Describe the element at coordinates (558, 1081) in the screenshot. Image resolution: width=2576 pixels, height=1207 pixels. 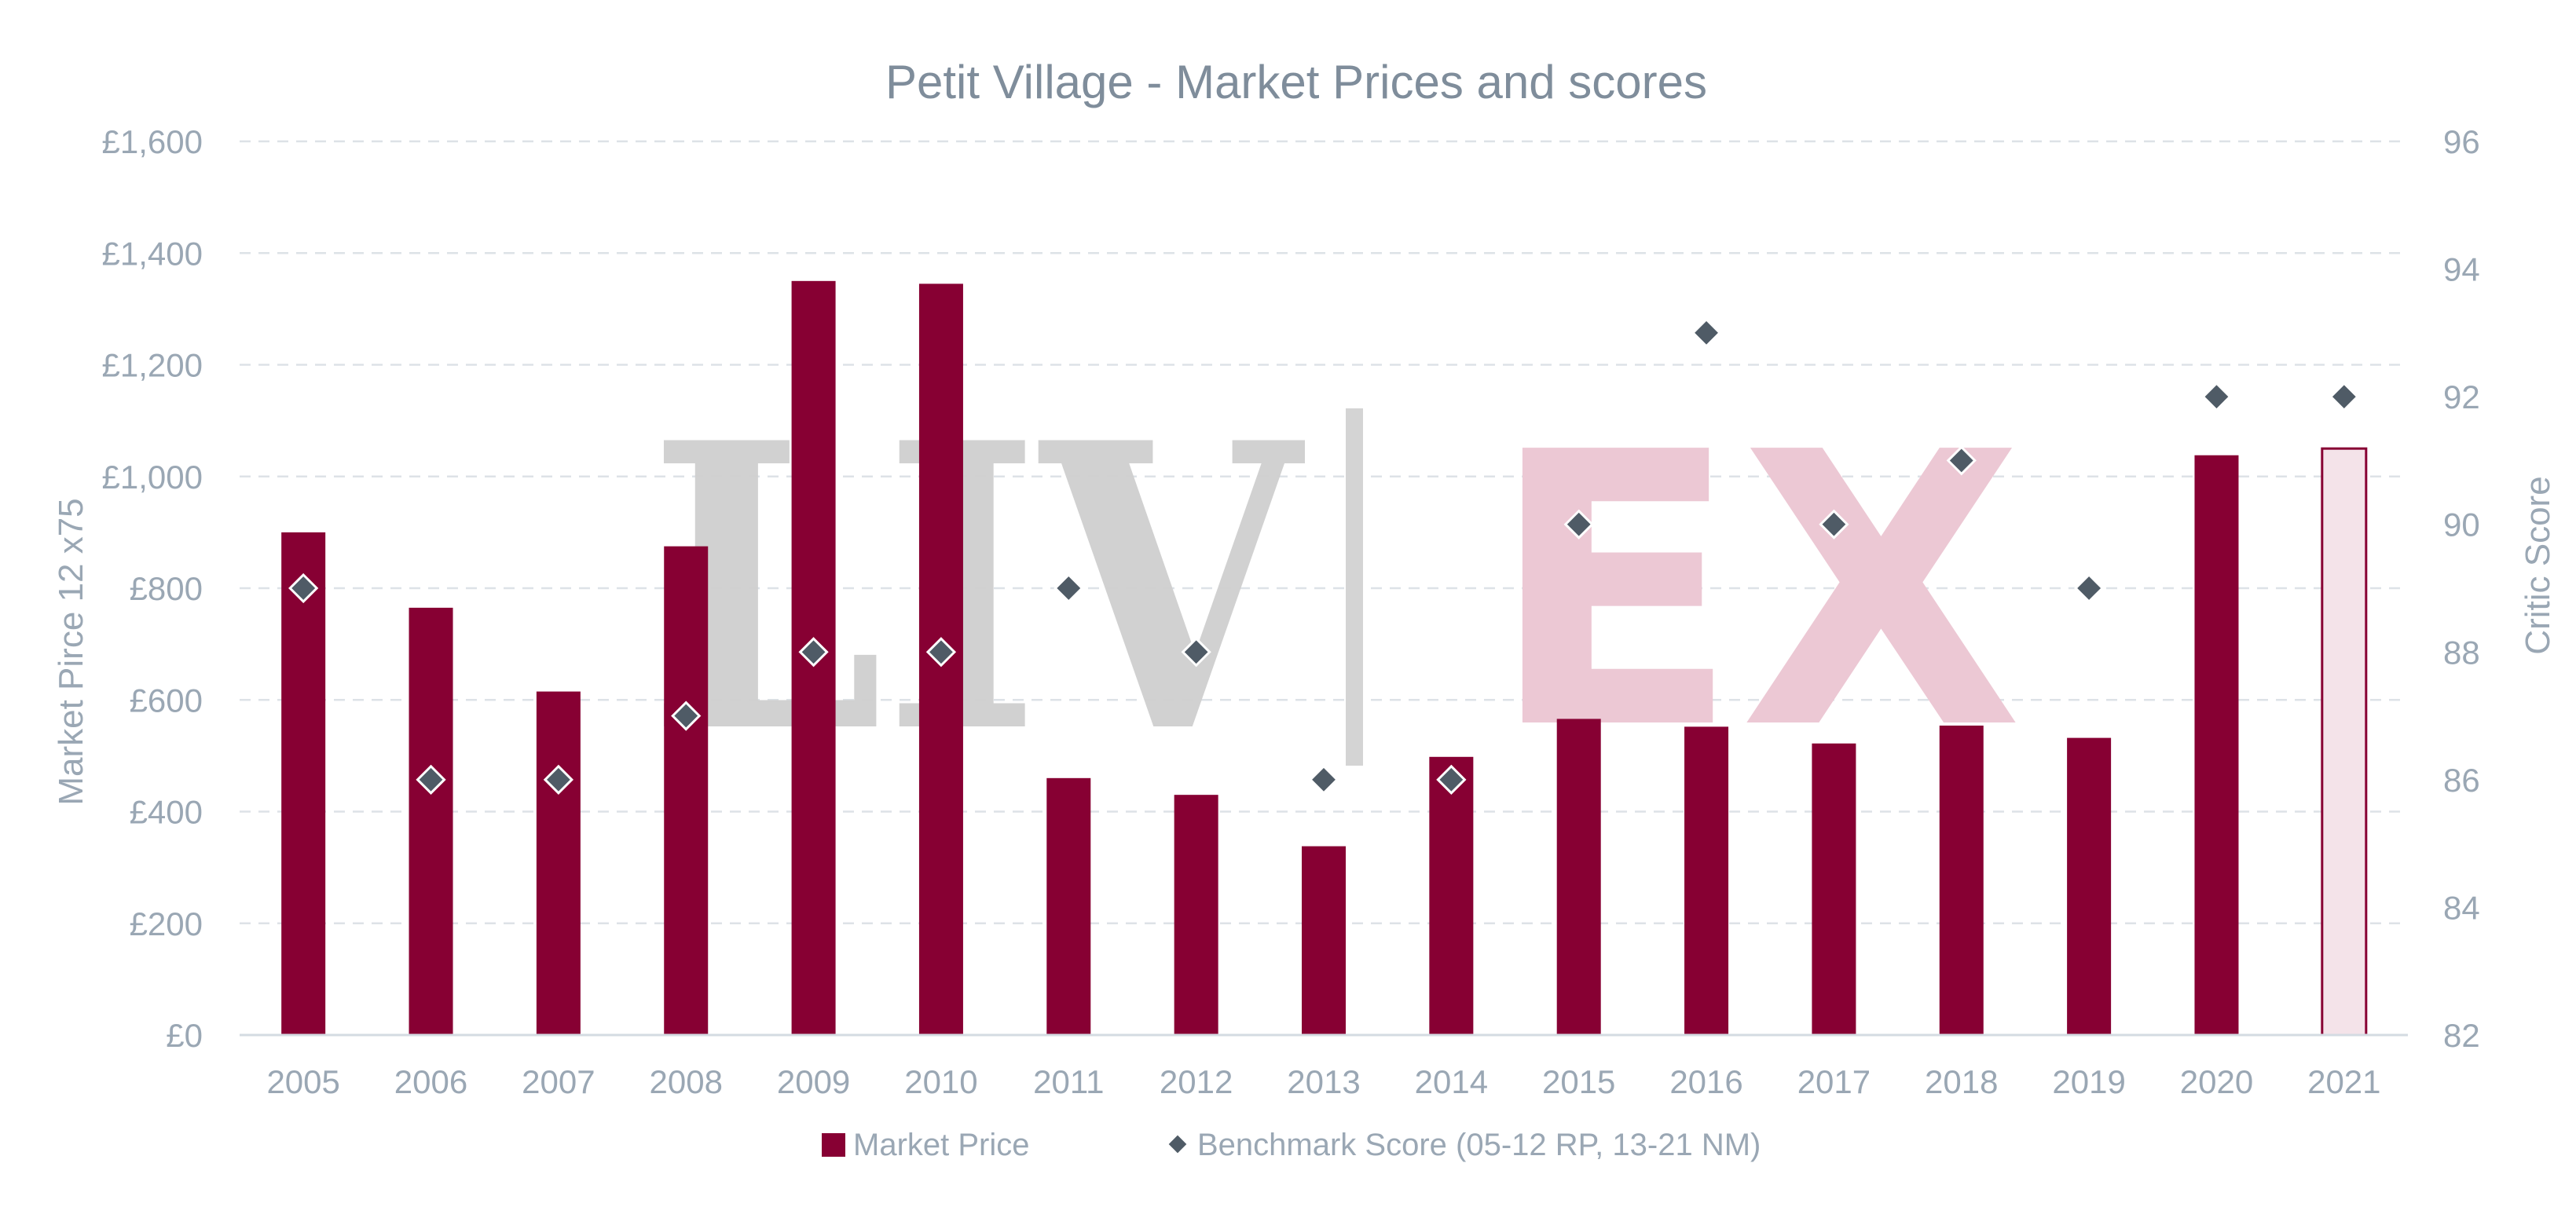
I see `x-tick-label: 2007` at that location.